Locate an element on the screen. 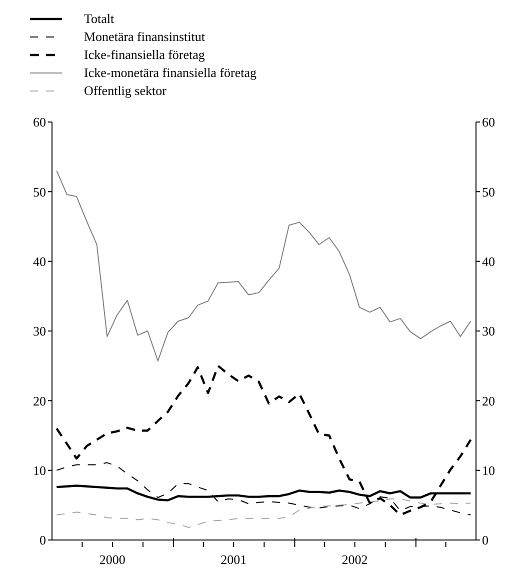 Image resolution: width=524 pixels, height=583 pixels. y2-tick-label: 0 is located at coordinates (485, 540).